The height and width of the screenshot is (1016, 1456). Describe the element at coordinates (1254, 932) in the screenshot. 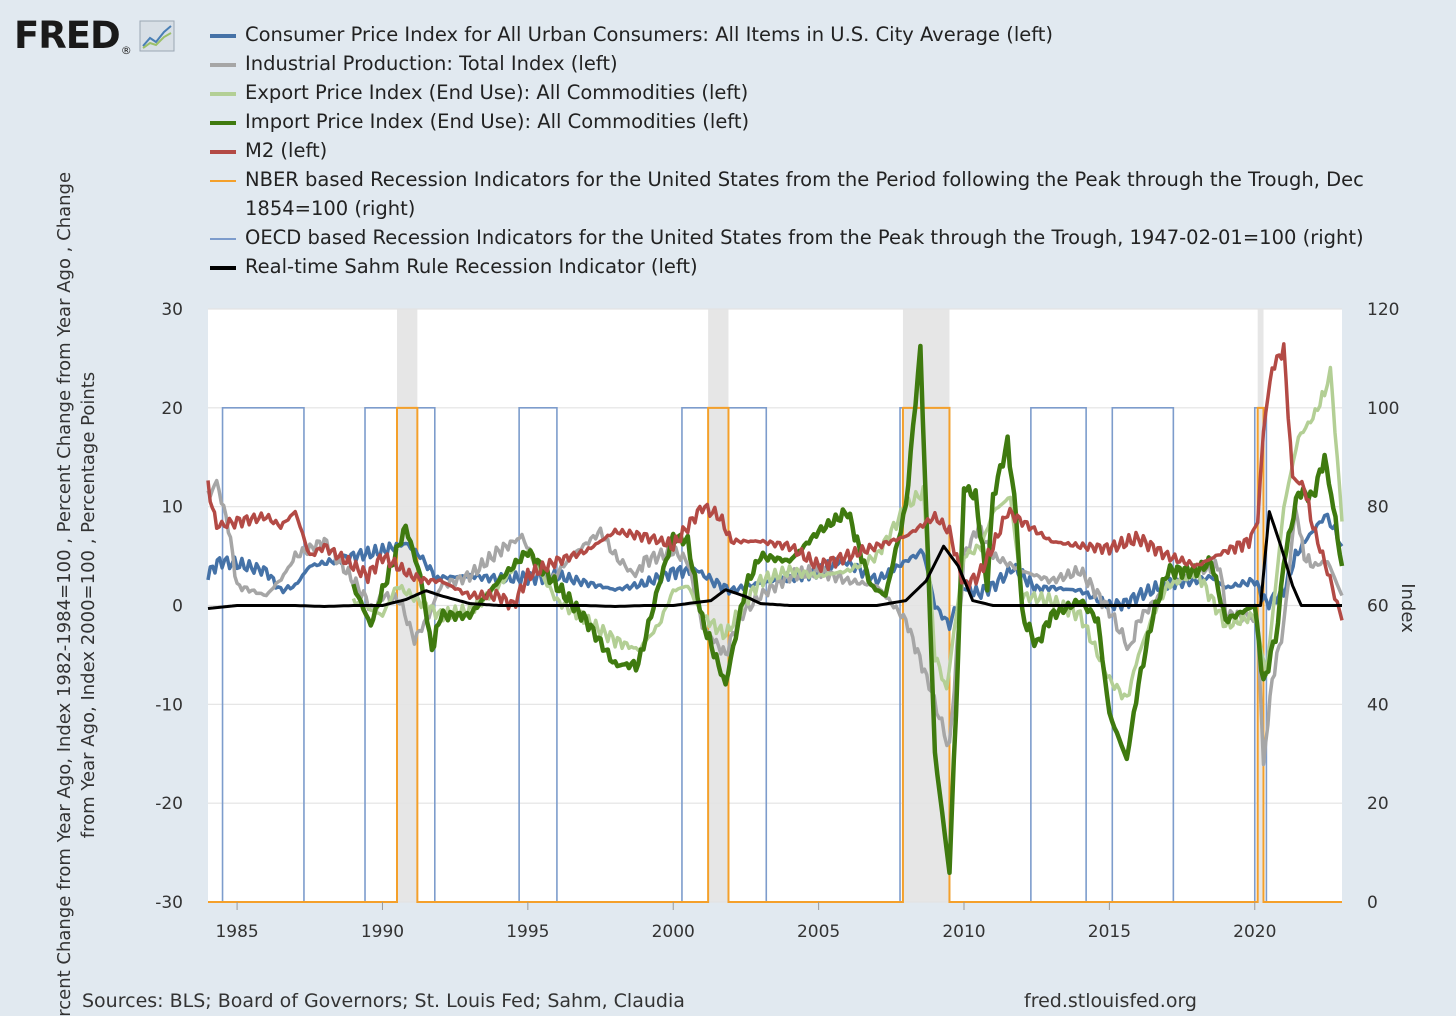

I see `x-tick-label: 2020` at that location.